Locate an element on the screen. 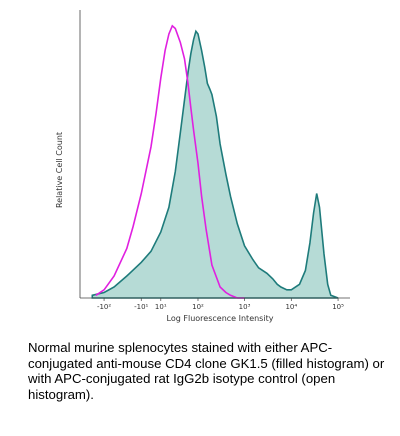  x-tick-label: 10² is located at coordinates (198, 307).